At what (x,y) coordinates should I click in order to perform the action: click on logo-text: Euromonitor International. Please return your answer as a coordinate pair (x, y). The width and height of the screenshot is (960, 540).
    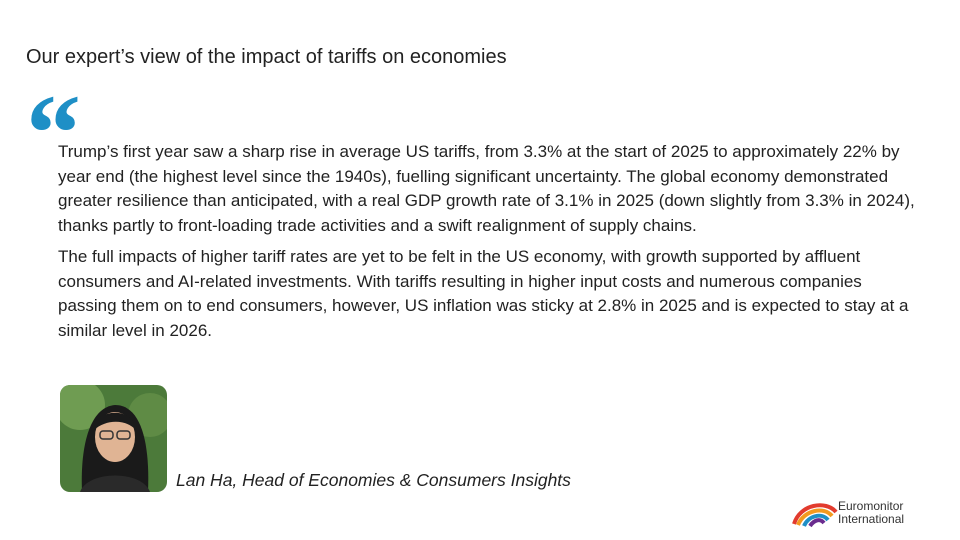
    Looking at the image, I should click on (871, 513).